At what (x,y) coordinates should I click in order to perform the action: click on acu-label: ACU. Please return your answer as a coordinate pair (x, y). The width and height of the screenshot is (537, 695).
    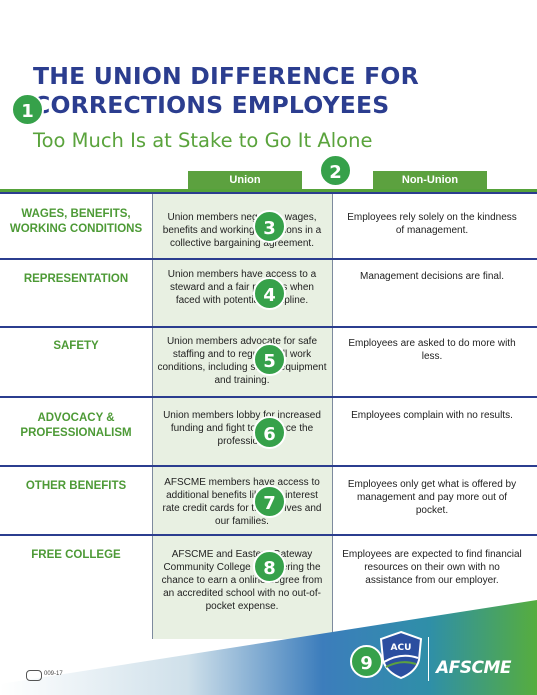
    Looking at the image, I should click on (401, 648).